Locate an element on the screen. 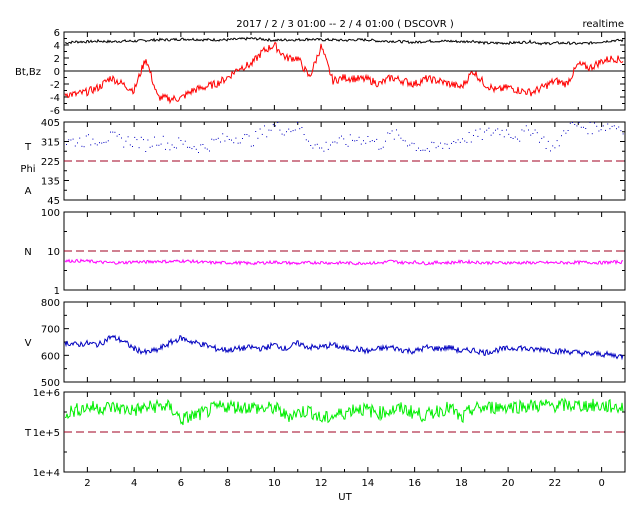  y-tick-label-density: 100 is located at coordinates (50, 213).